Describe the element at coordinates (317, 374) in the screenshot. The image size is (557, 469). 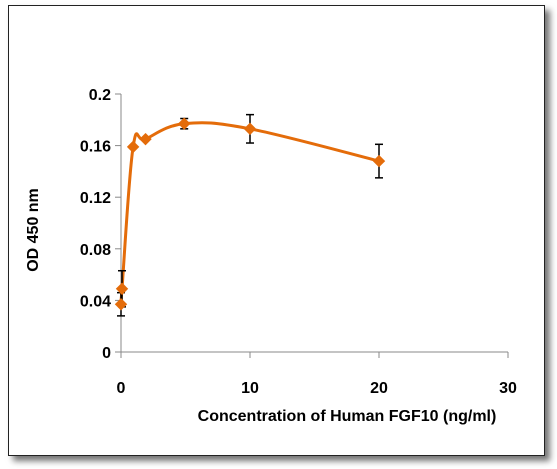
I see `x-axis: 0 10 20 30` at that location.